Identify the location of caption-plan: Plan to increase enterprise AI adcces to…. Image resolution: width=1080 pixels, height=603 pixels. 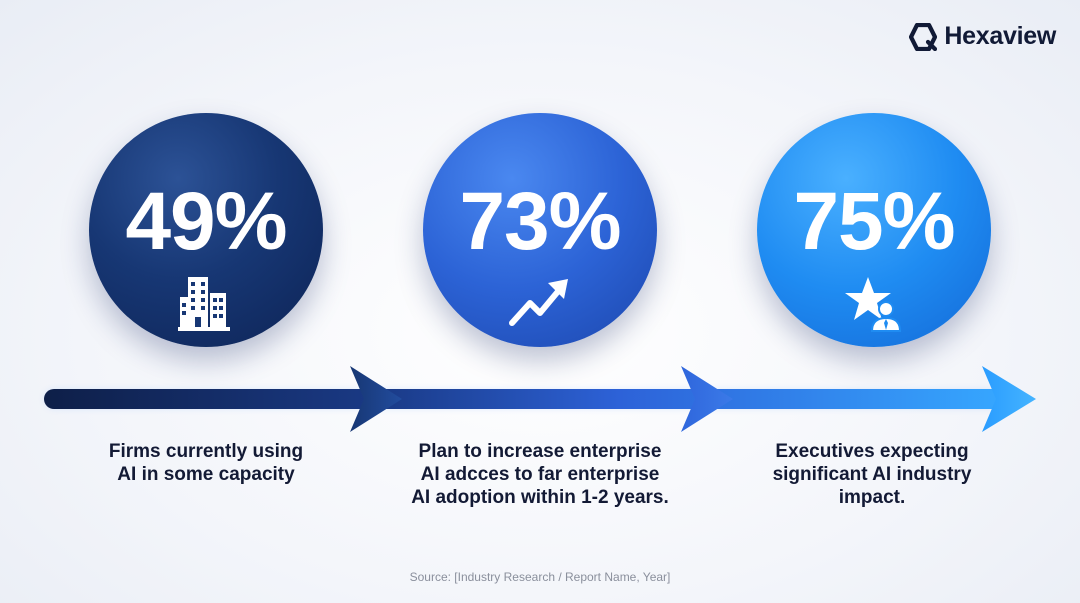
(540, 474).